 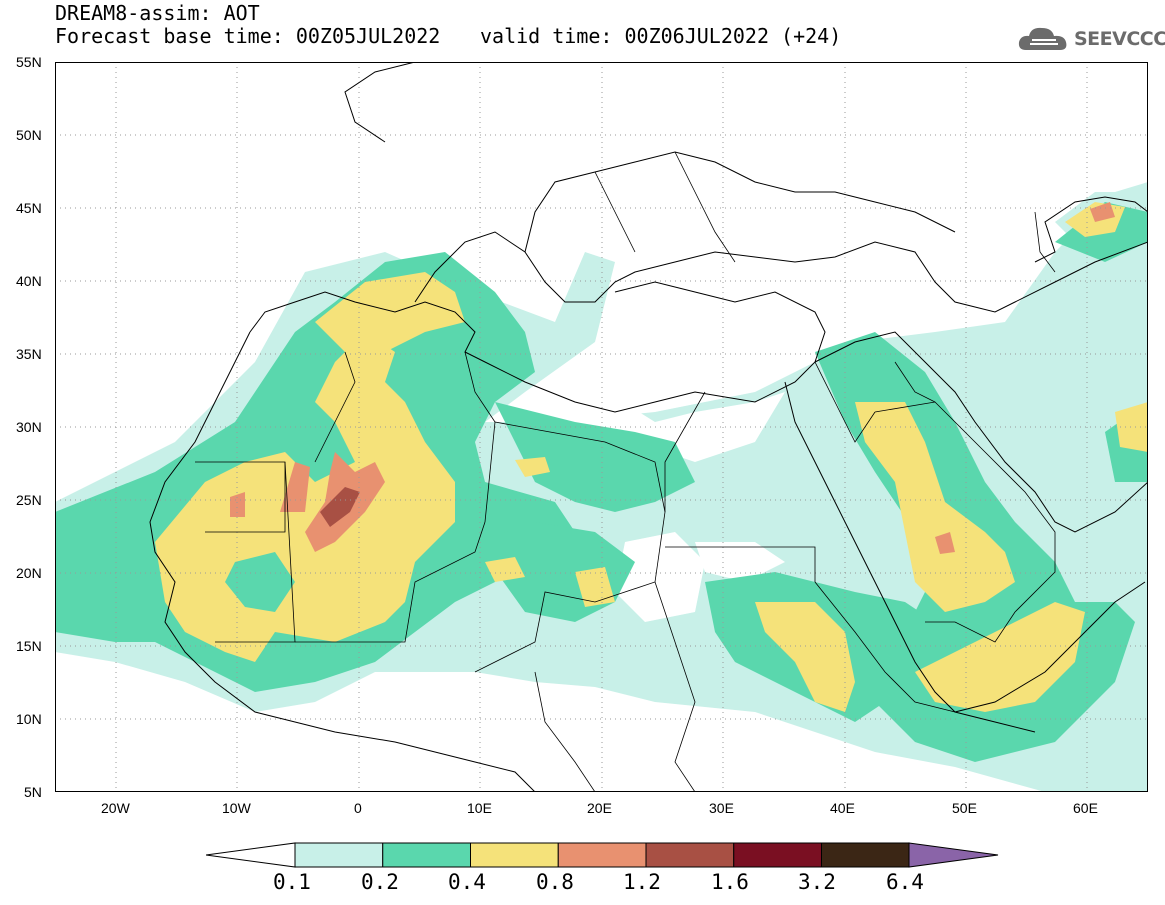 I want to click on seevccc-logo: SEEVCCC, so click(x=1091, y=39).